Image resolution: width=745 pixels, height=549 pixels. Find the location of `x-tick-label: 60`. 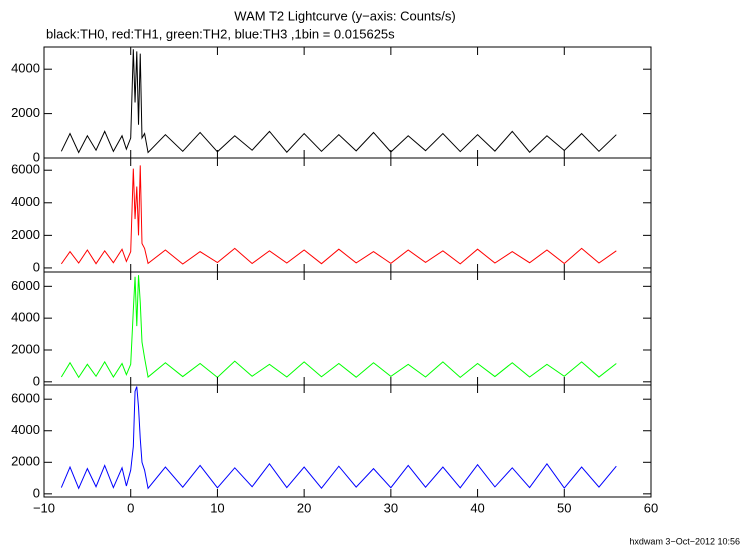

x-tick-label: 60 is located at coordinates (651, 507).